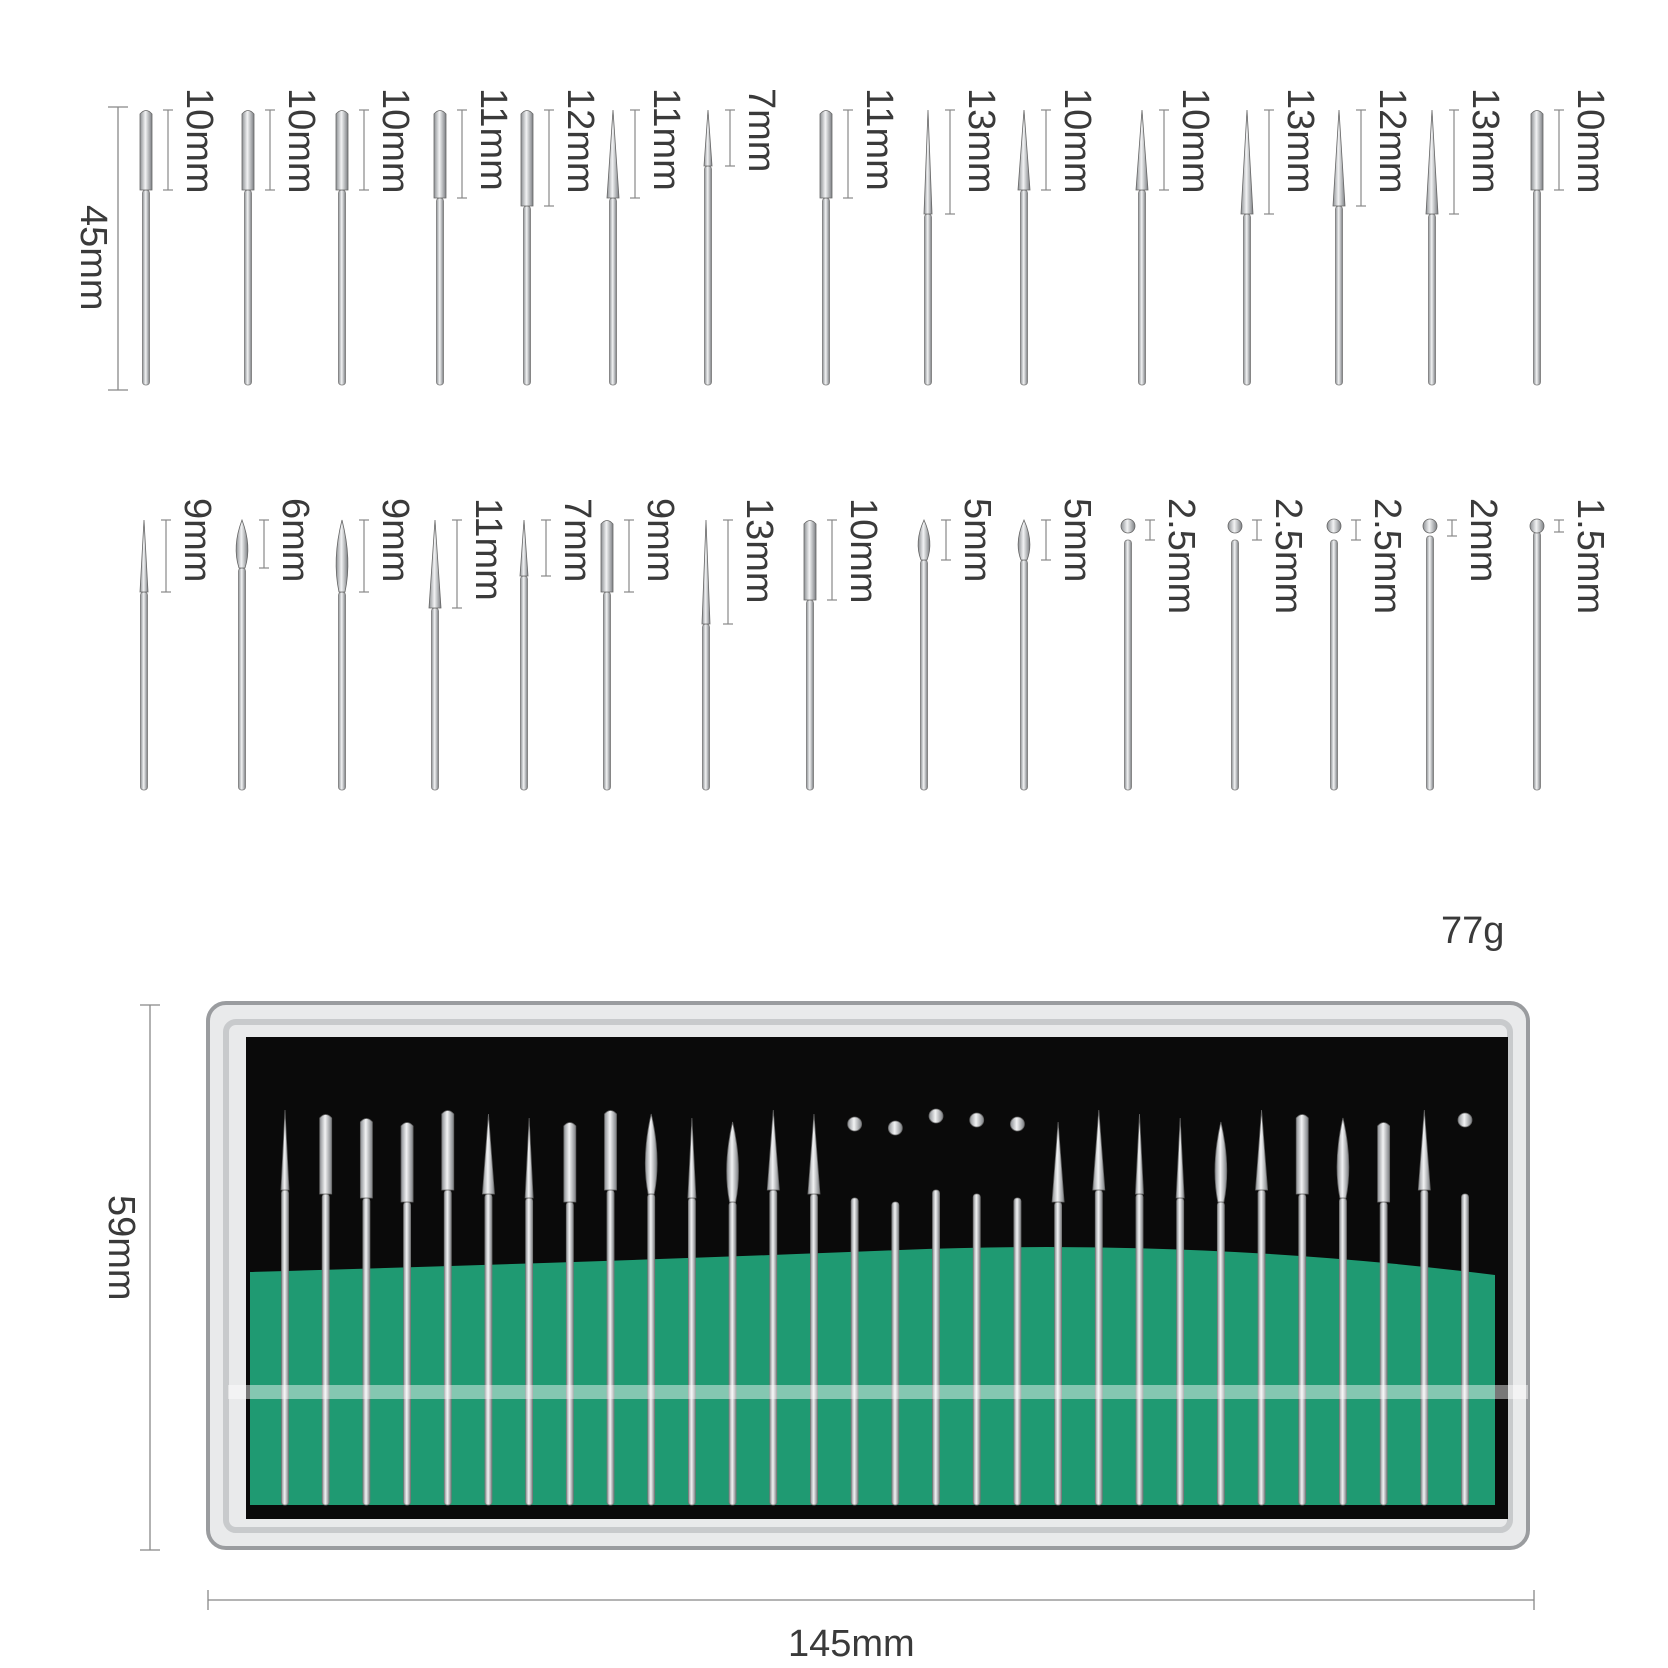 This screenshot has height=1668, width=1668. Describe the element at coordinates (93, 258) in the screenshot. I see `overall-length-label: 45mm` at that location.